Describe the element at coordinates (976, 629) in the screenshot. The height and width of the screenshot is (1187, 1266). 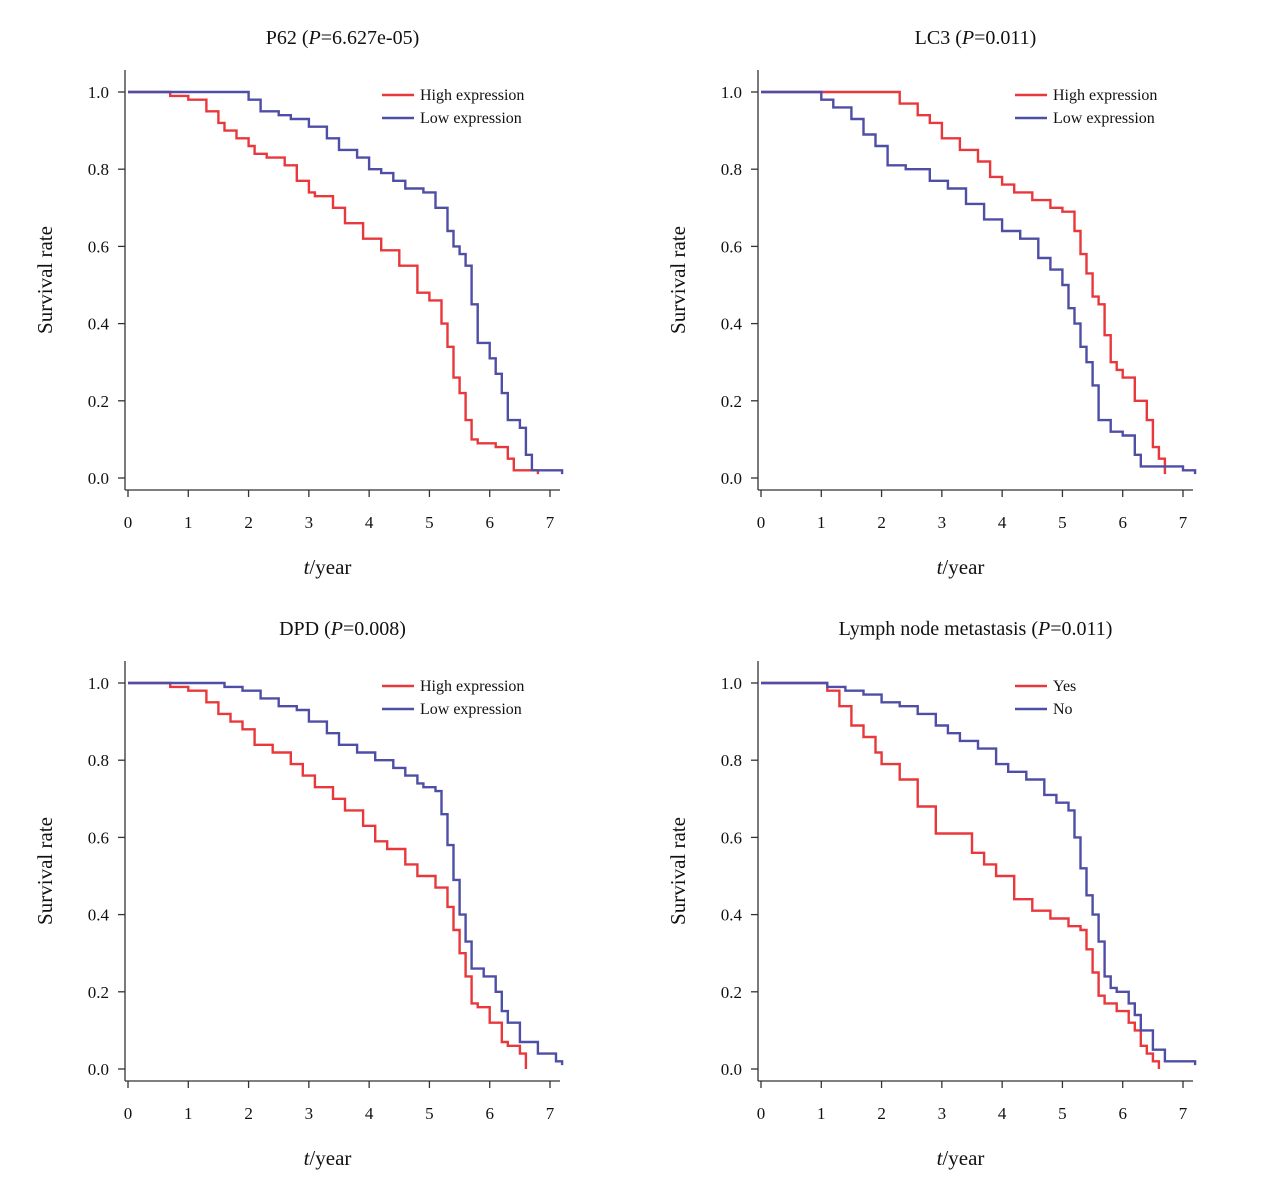
I see `chart-title: Lymph node metastasis (P=0.011)` at that location.